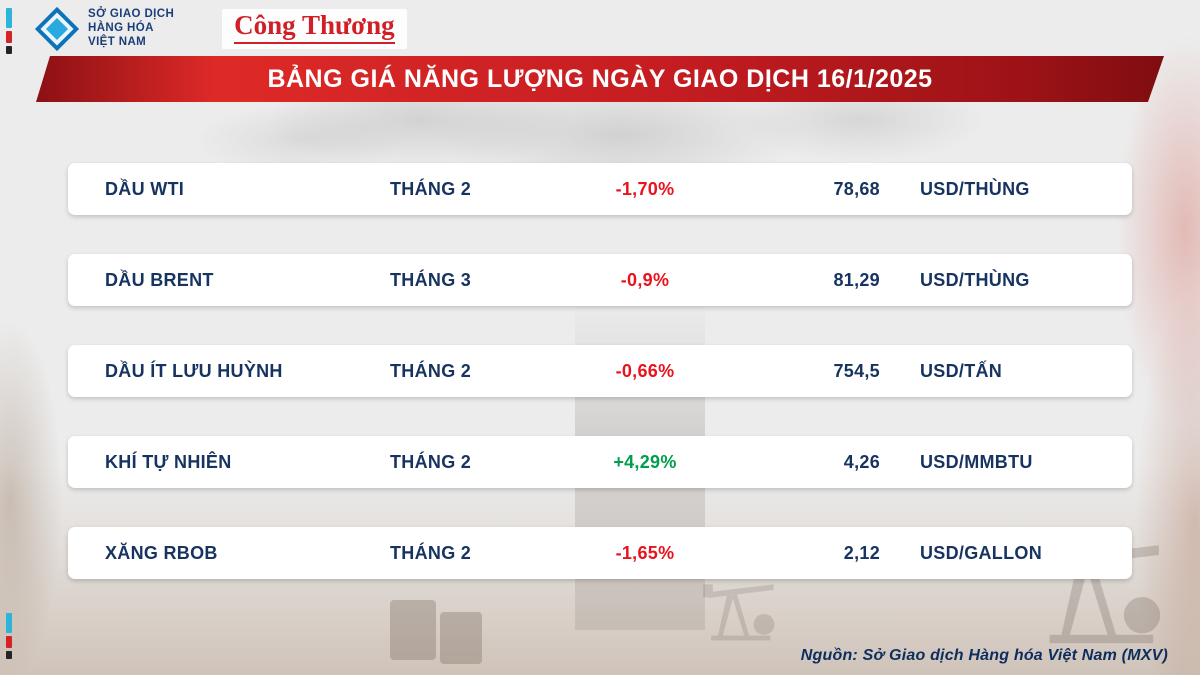  What do you see at coordinates (645, 188) in the screenshot?
I see `change-percent: -1,70%` at bounding box center [645, 188].